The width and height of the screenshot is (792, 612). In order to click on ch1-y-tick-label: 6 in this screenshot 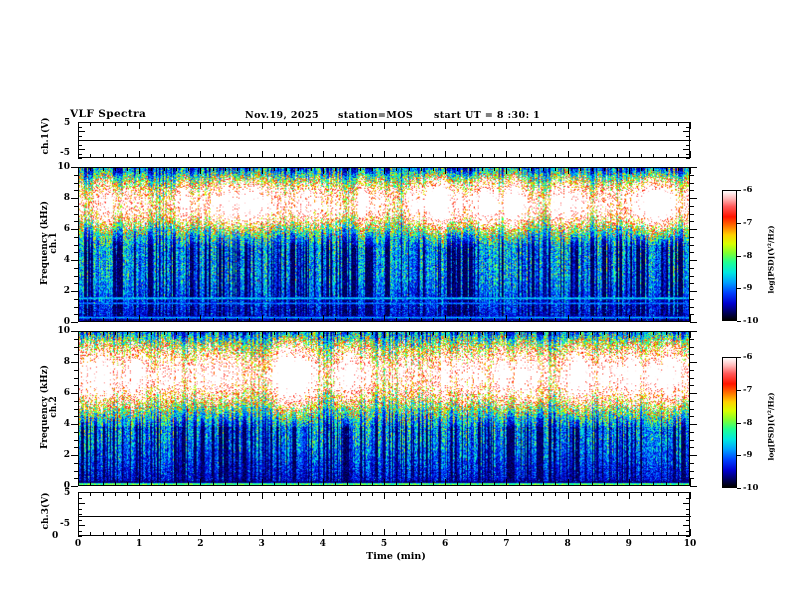, I will do `click(66, 229)`.